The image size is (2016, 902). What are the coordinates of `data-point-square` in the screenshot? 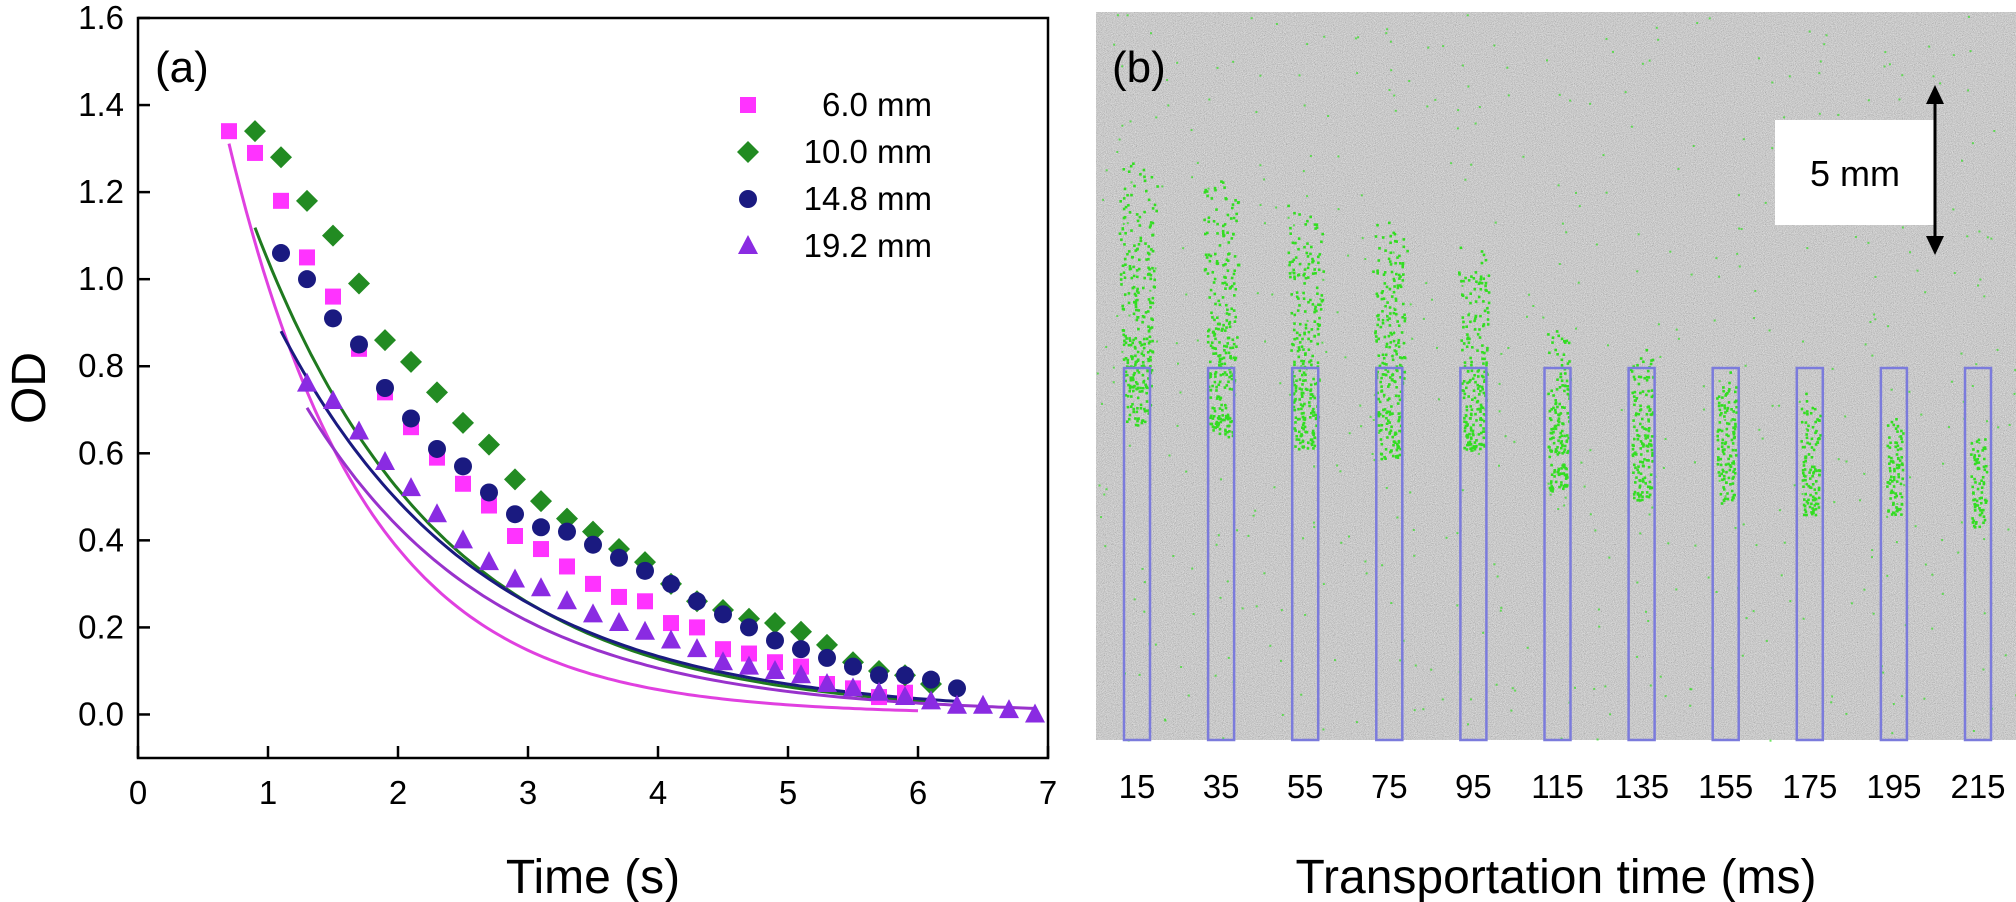 It's located at (723, 649).